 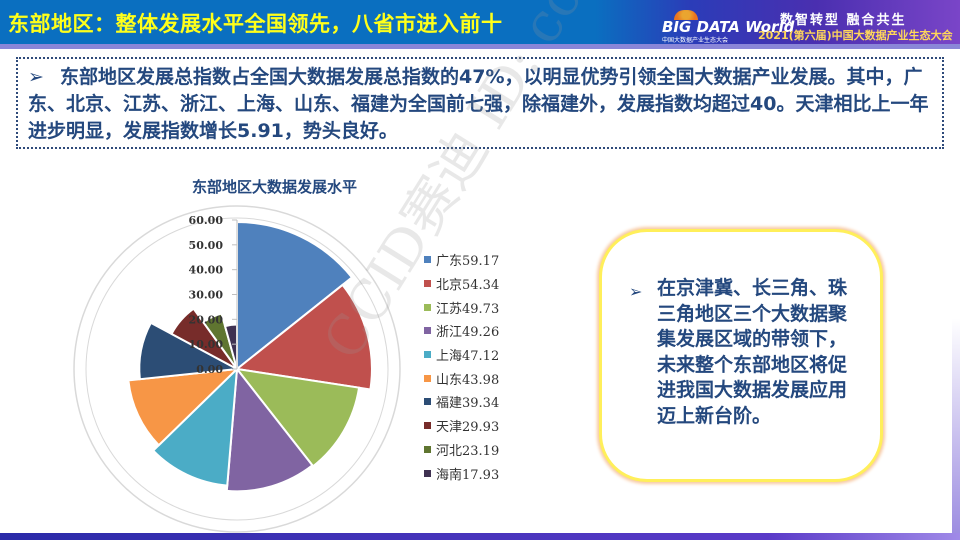 I want to click on logo-dots-icon, so click(x=686, y=15).